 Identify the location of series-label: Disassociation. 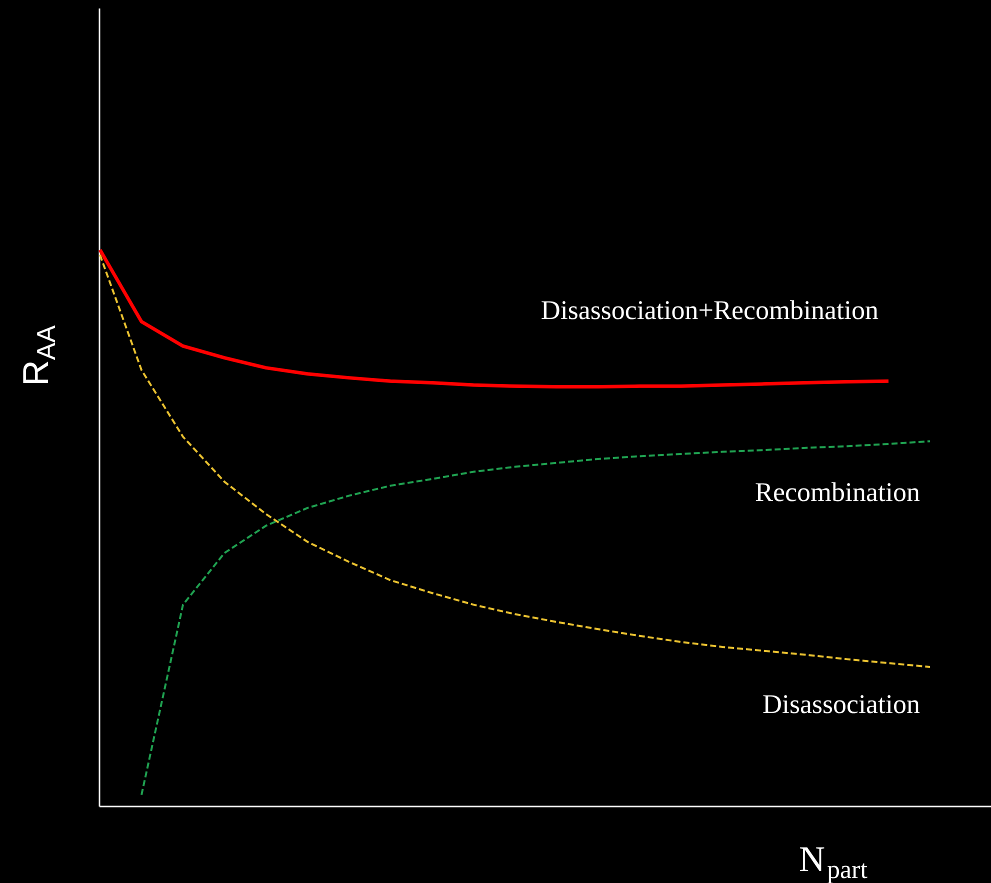
(841, 703).